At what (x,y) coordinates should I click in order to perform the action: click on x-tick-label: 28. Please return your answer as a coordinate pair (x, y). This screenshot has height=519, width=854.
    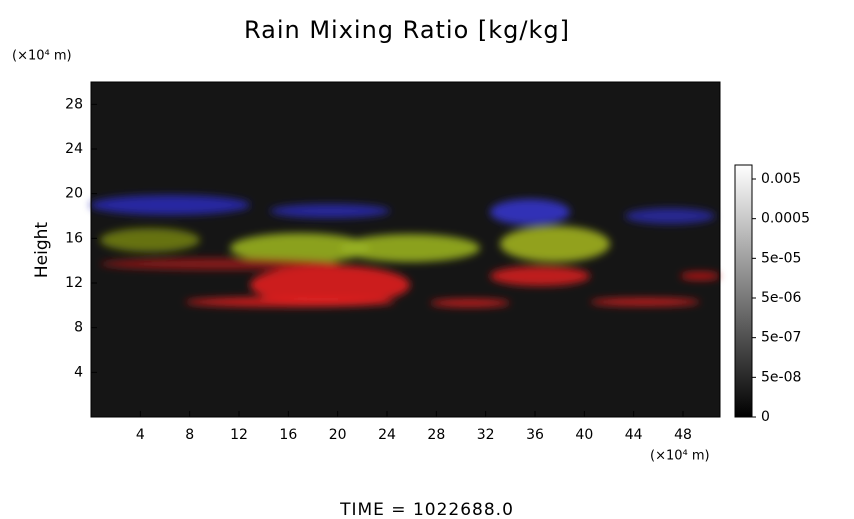
    Looking at the image, I should click on (436, 435).